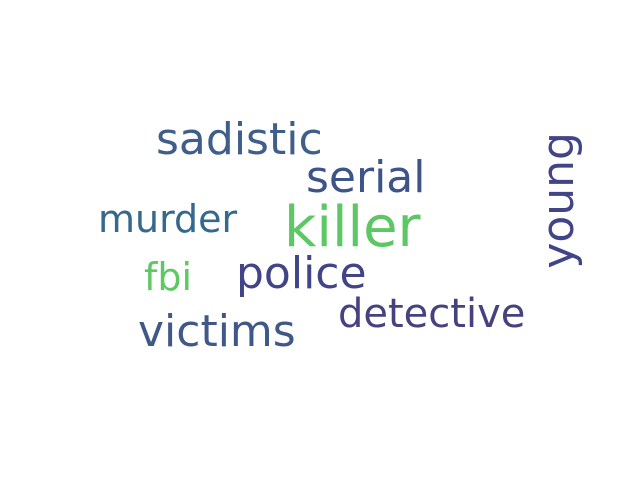  What do you see at coordinates (301, 273) in the screenshot?
I see `word-police: police` at bounding box center [301, 273].